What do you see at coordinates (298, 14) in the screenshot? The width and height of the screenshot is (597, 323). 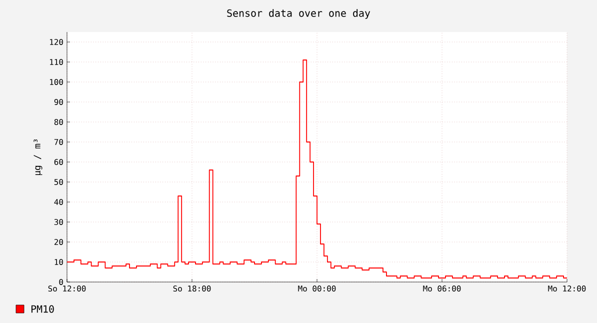 I see `chart-title: Sensor data over one day` at bounding box center [298, 14].